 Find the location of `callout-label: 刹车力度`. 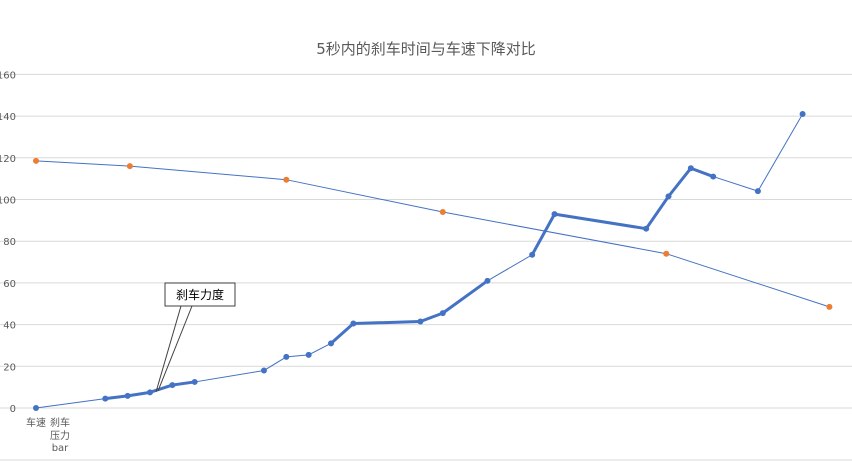

callout-label: 刹车力度 is located at coordinates (200, 294).